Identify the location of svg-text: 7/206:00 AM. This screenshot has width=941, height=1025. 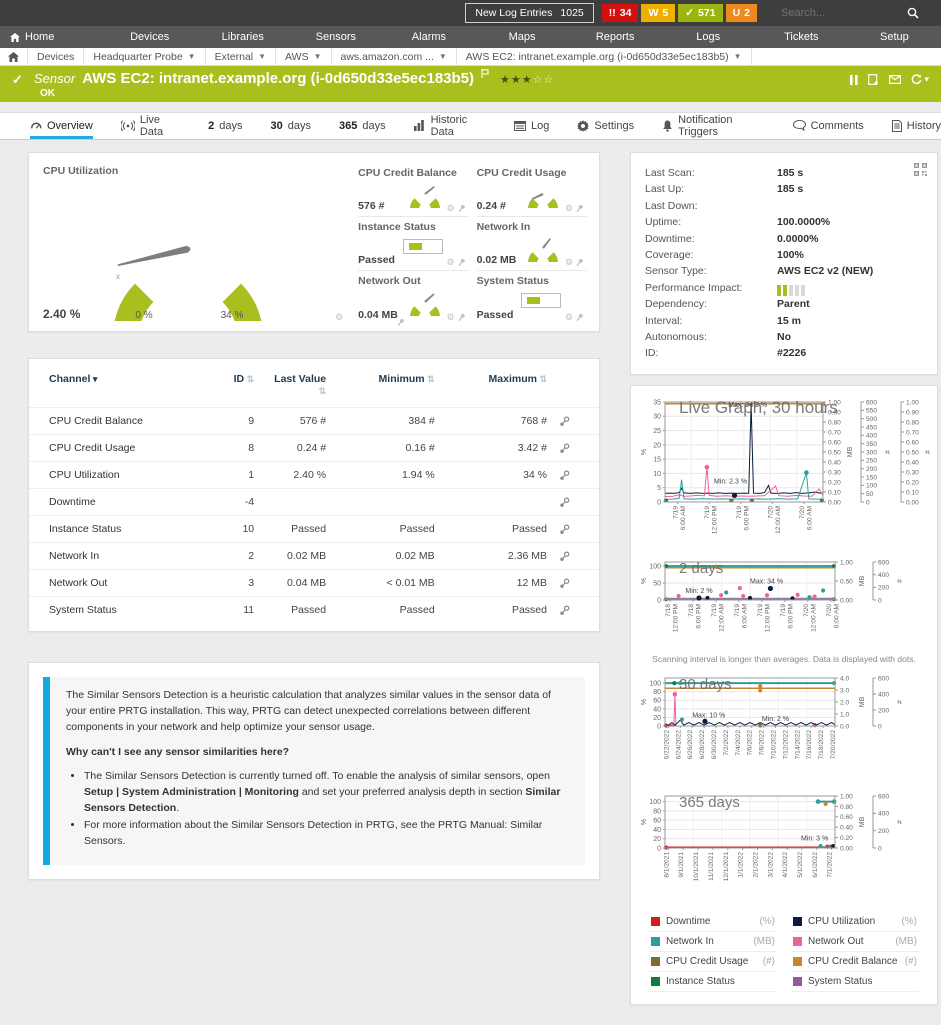
(833, 616).